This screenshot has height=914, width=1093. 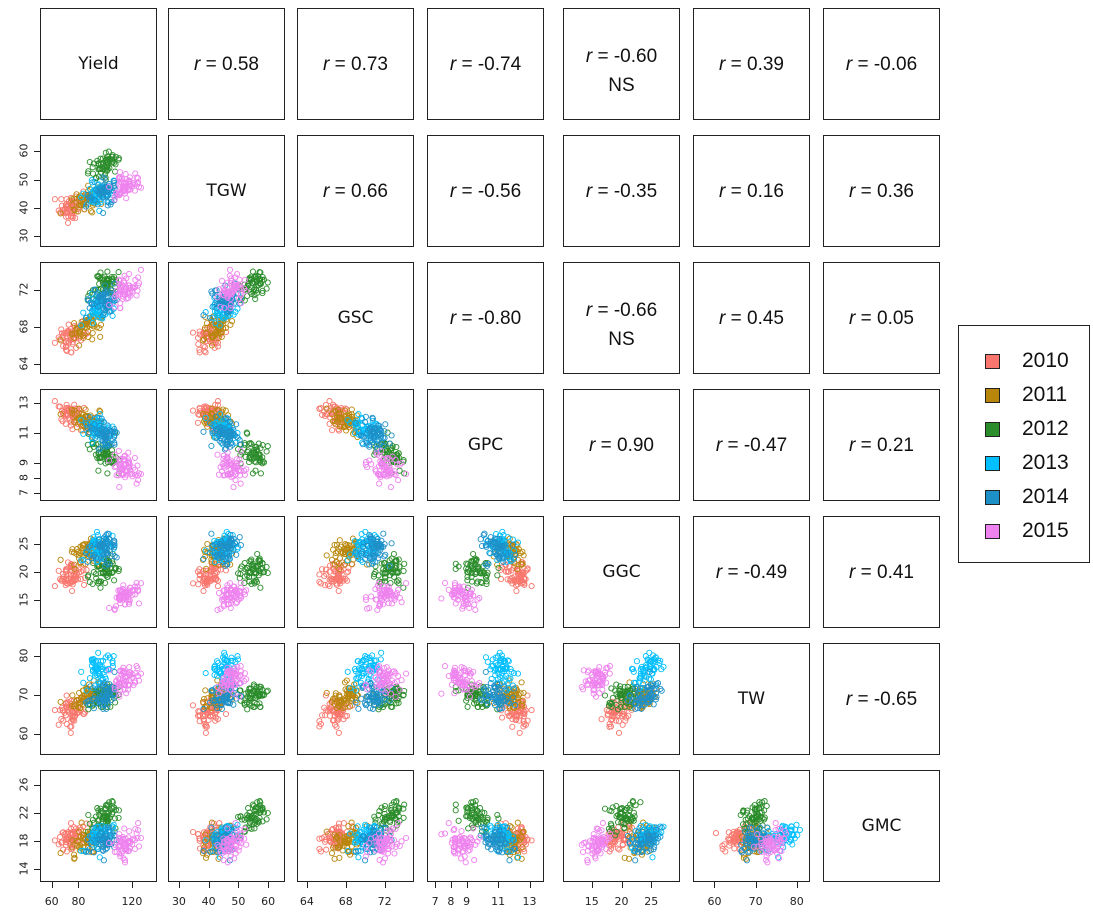 I want to click on correlation-value: = 0.41, so click(x=884, y=572).